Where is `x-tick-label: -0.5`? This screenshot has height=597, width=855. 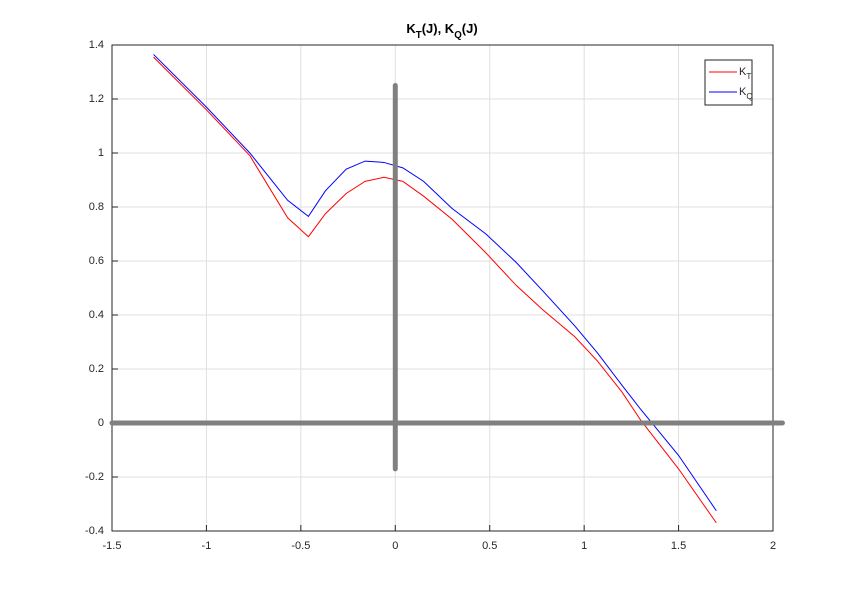
x-tick-label: -0.5 is located at coordinates (300, 546).